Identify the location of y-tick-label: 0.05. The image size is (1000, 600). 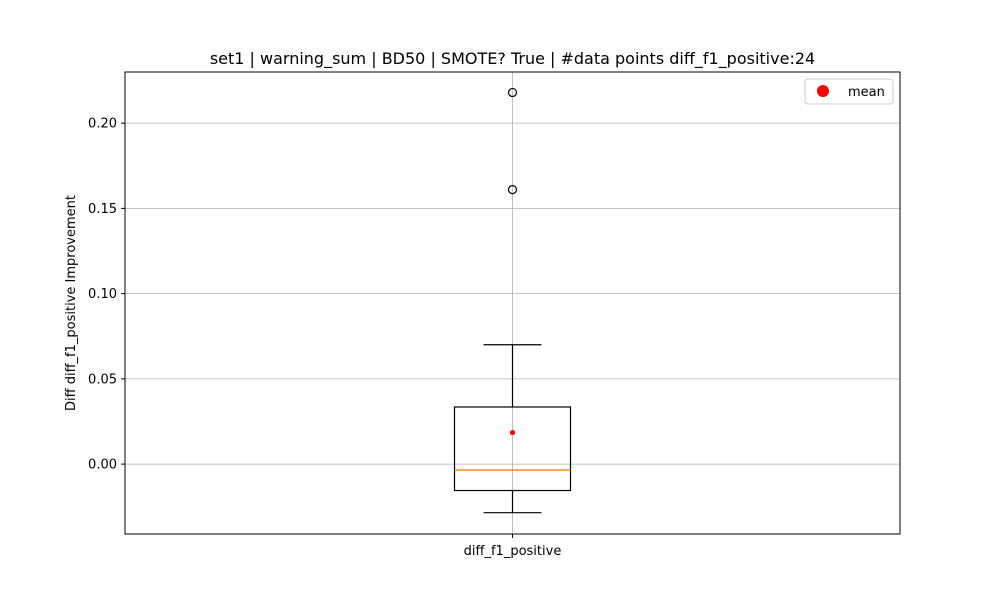
(102, 379).